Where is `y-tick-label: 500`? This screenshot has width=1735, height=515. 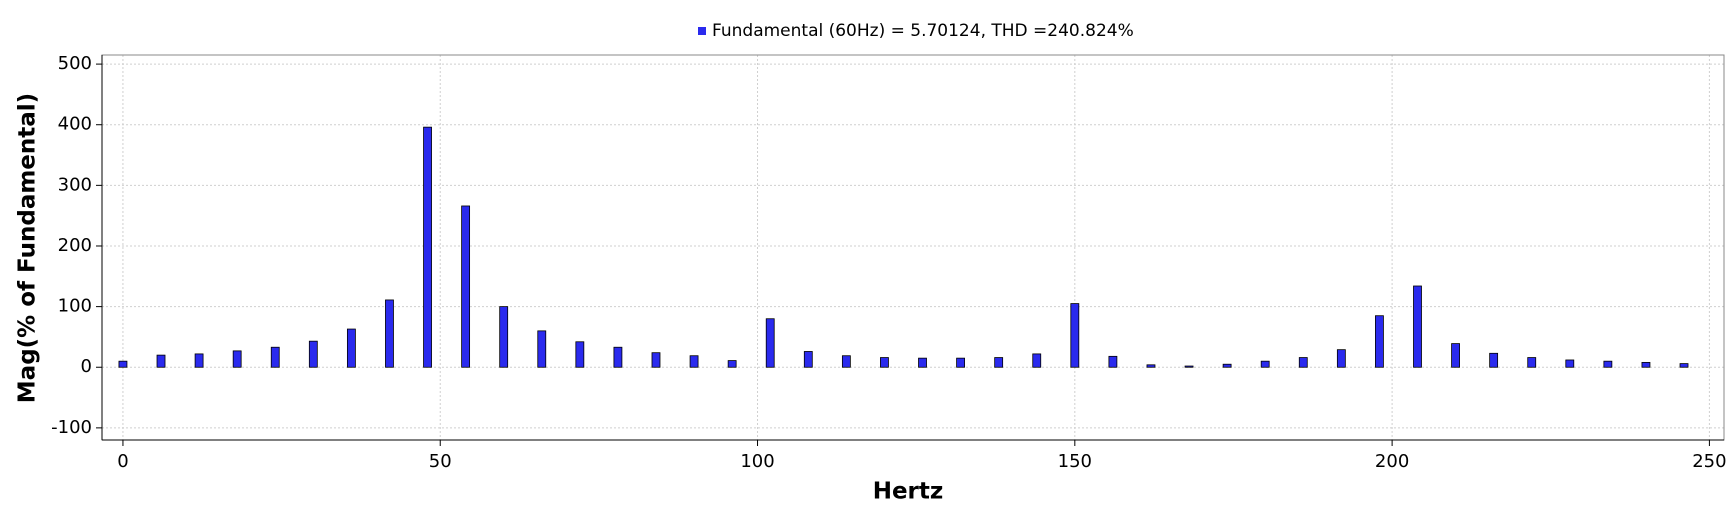 y-tick-label: 500 is located at coordinates (75, 63).